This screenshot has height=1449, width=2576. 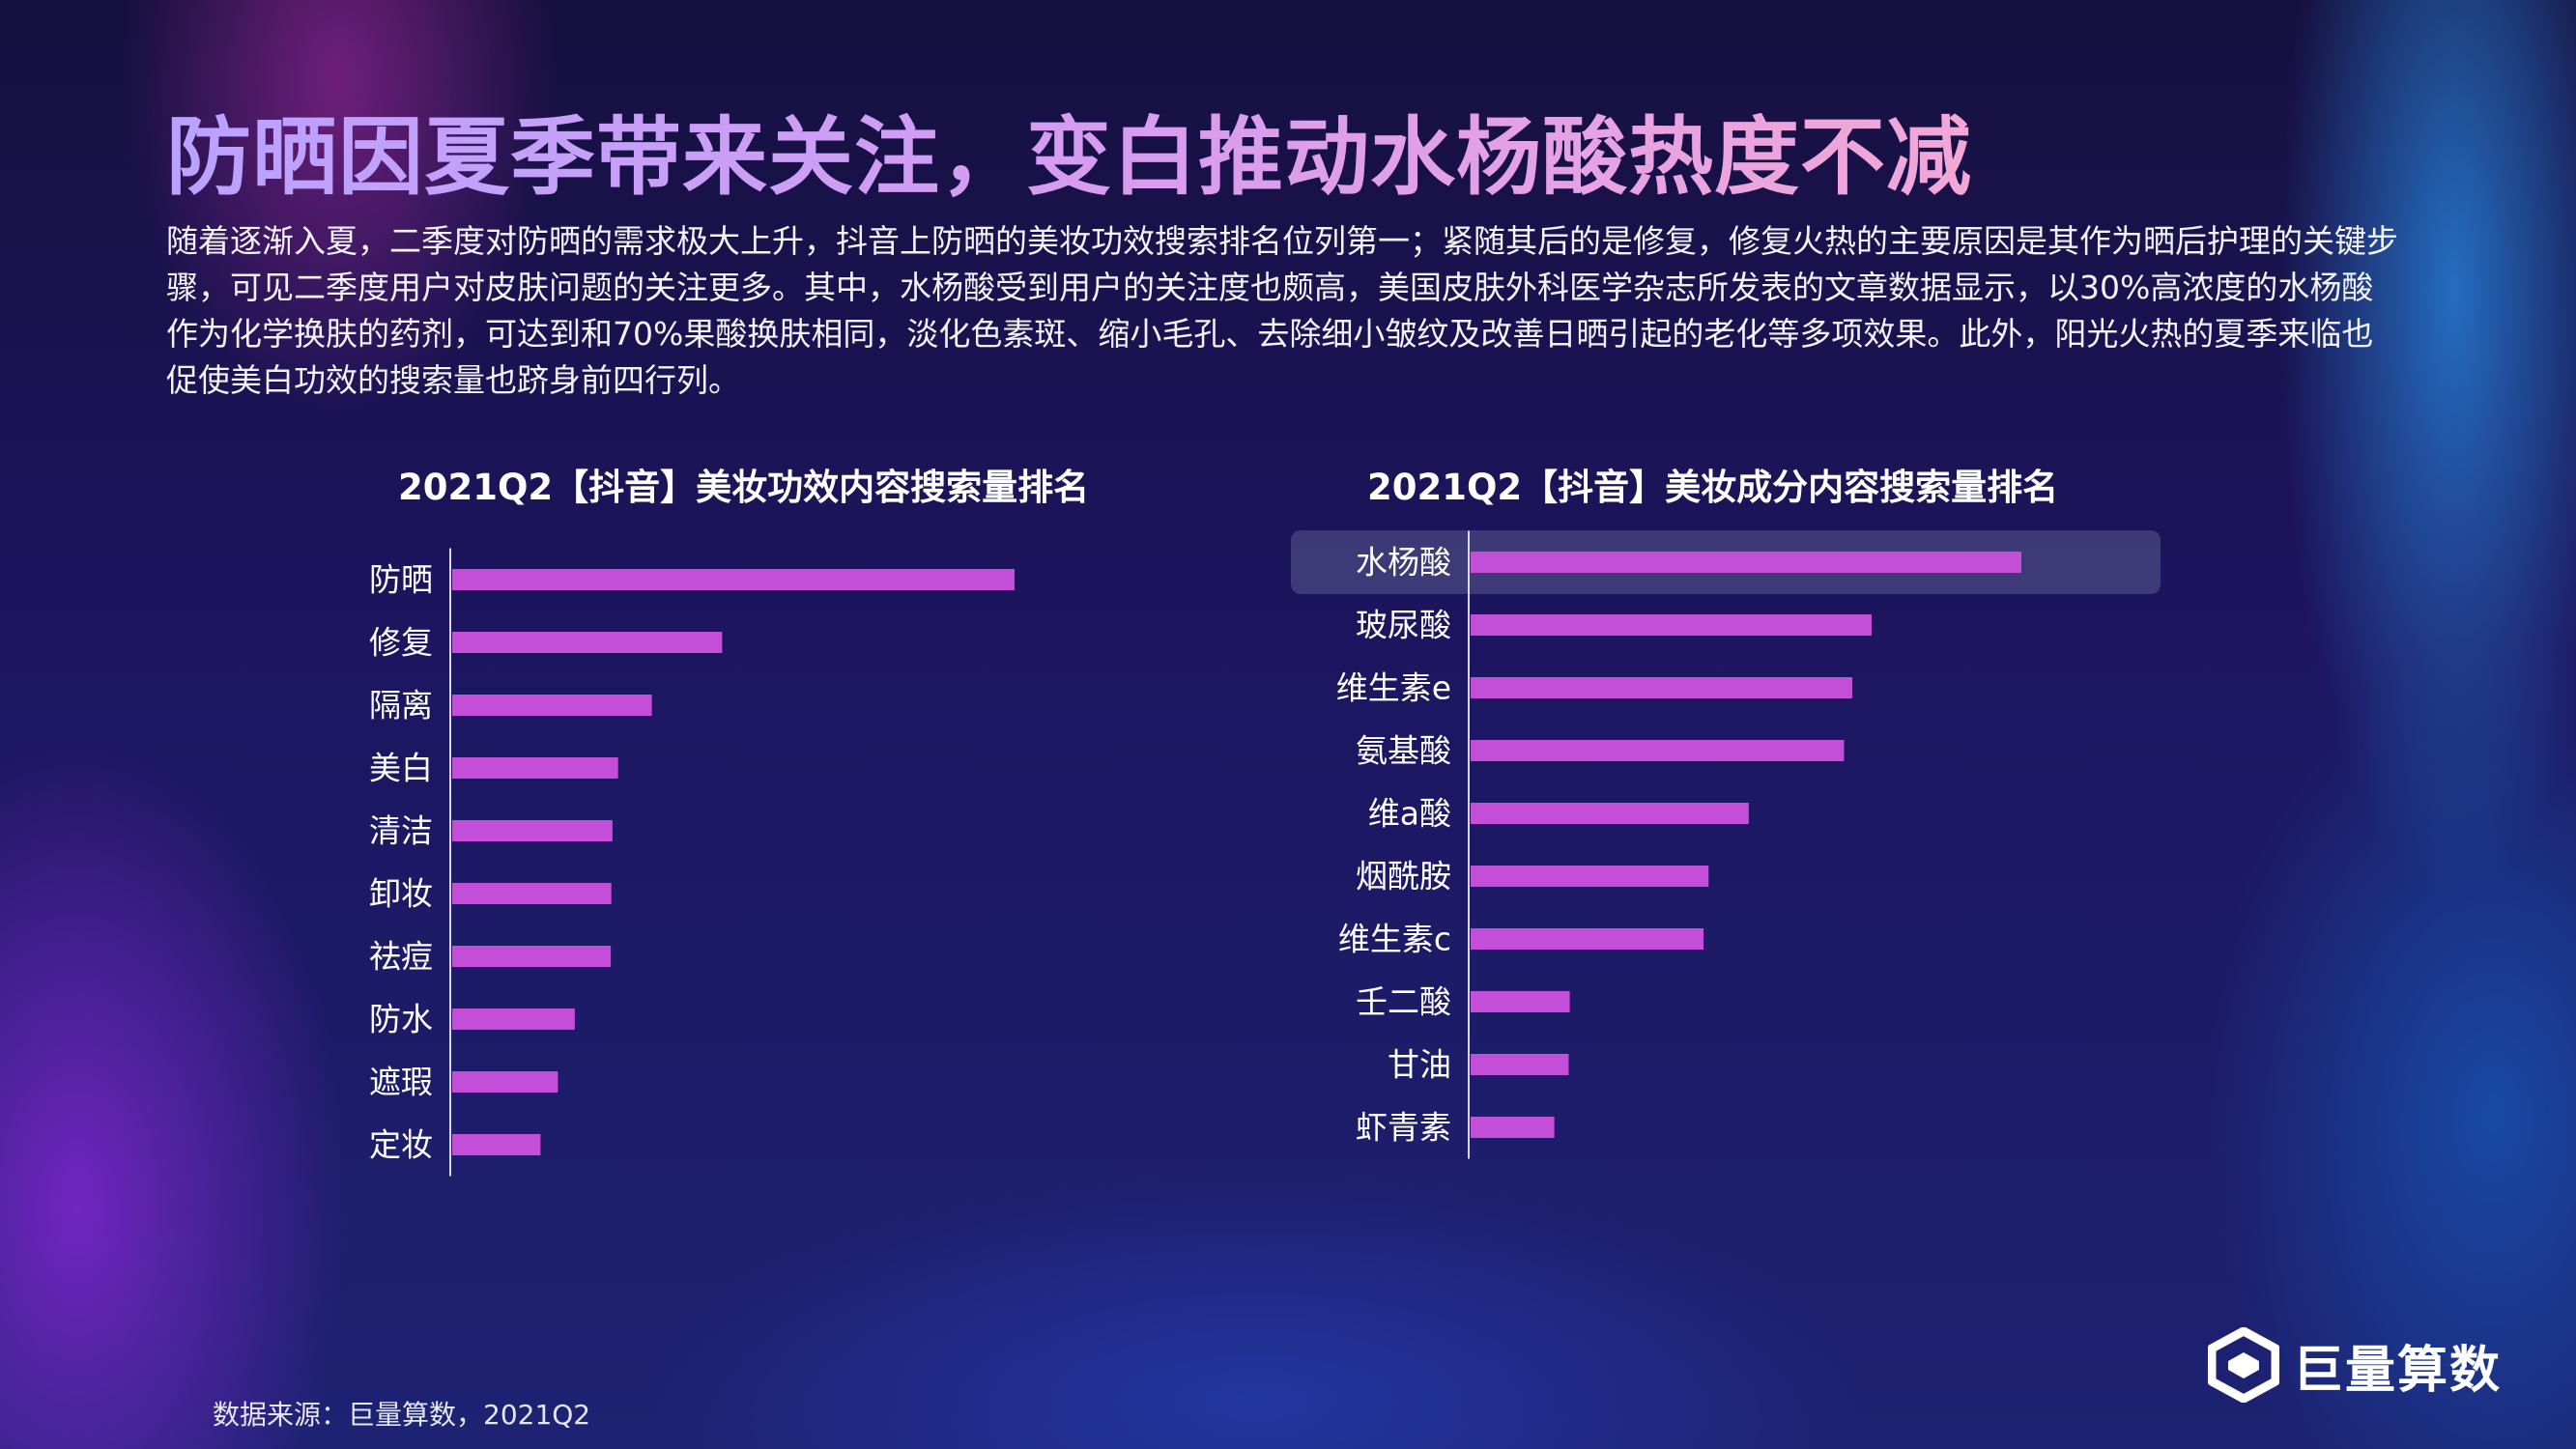 What do you see at coordinates (401, 831) in the screenshot?
I see `efficacy-label-4: 清洁` at bounding box center [401, 831].